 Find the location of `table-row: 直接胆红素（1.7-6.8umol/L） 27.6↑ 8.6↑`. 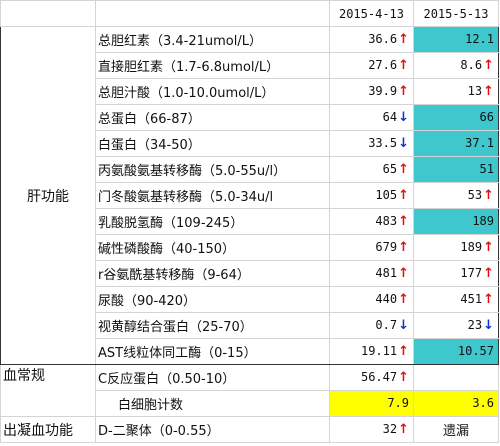

table-row: 直接胆红素（1.7-6.8umol/L） 27.6↑ 8.6↑ is located at coordinates (250, 65).